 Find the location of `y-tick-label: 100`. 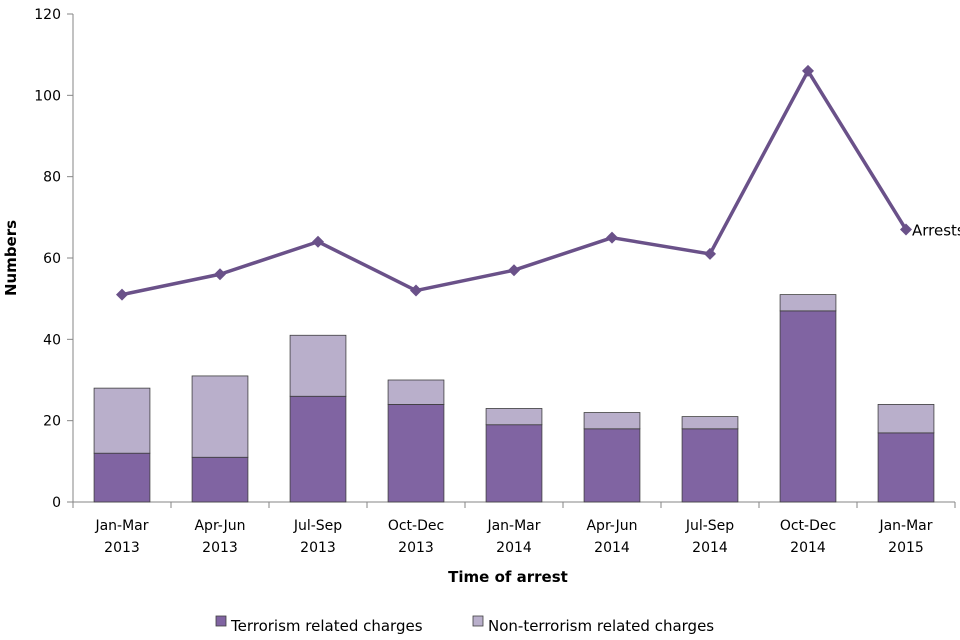

y-tick-label: 100 is located at coordinates (47, 96).